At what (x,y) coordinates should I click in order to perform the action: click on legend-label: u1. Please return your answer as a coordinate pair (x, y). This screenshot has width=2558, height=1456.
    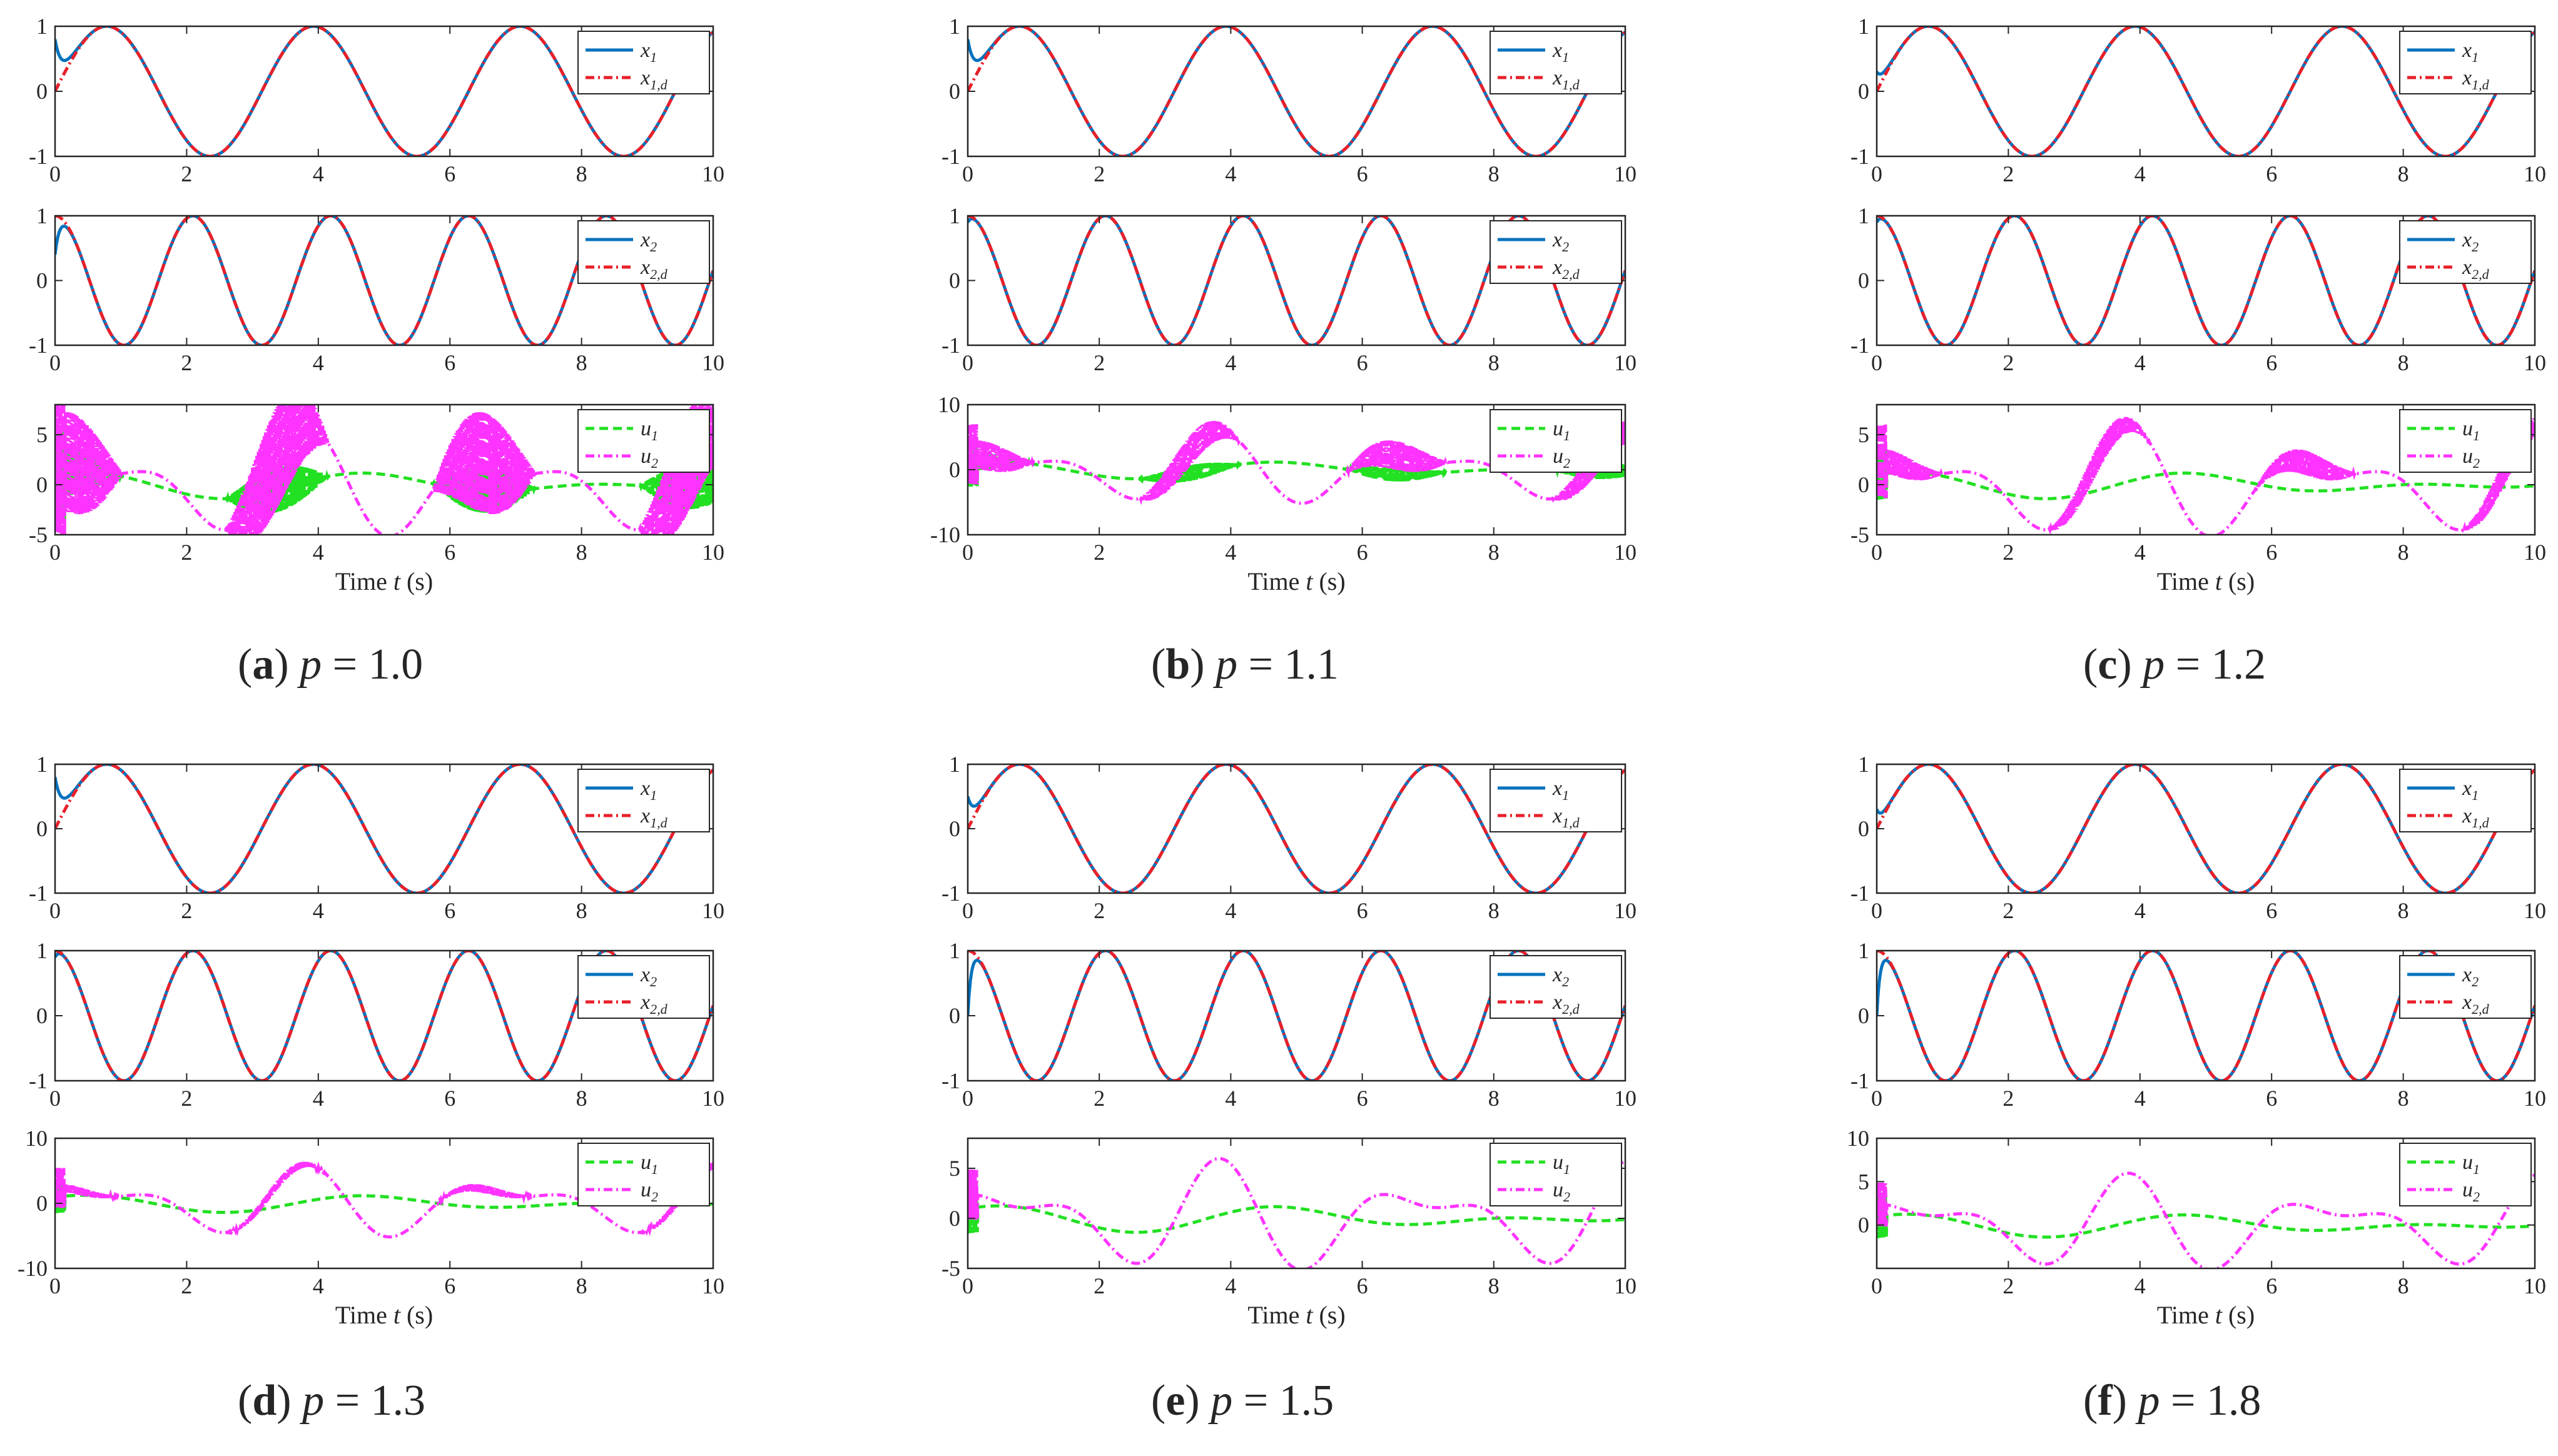
    Looking at the image, I should click on (2471, 430).